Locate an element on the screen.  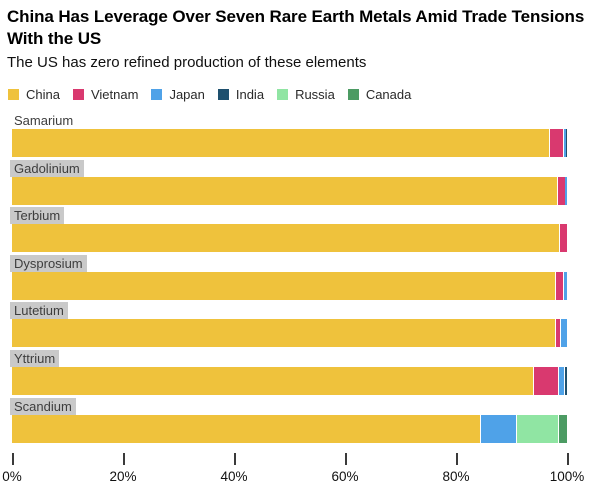
bar-row: Terbium is located at coordinates (300, 230).